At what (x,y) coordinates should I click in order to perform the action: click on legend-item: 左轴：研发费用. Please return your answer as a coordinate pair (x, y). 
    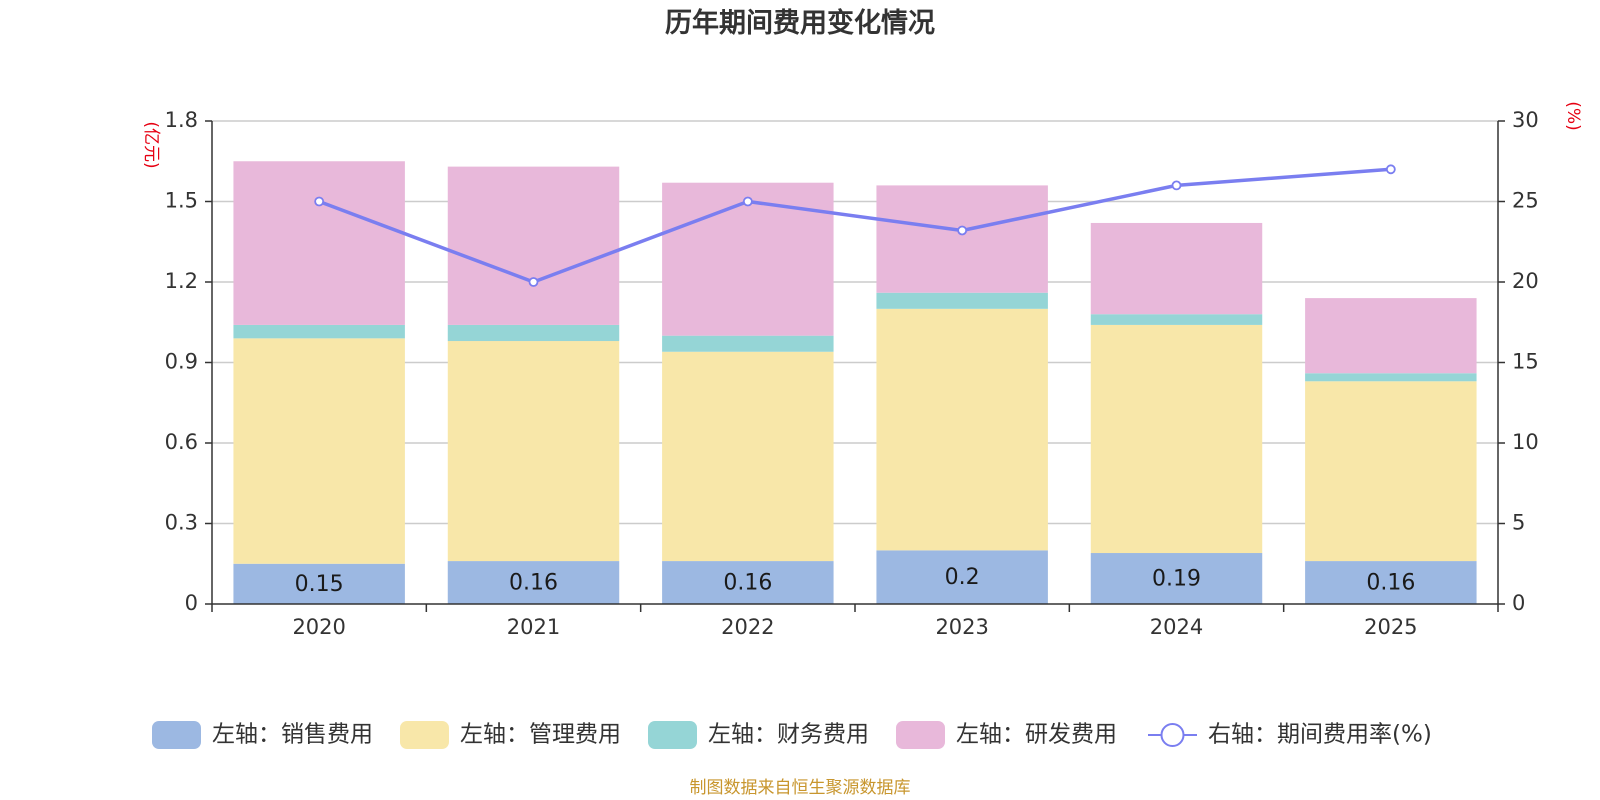
    Looking at the image, I should click on (1006, 735).